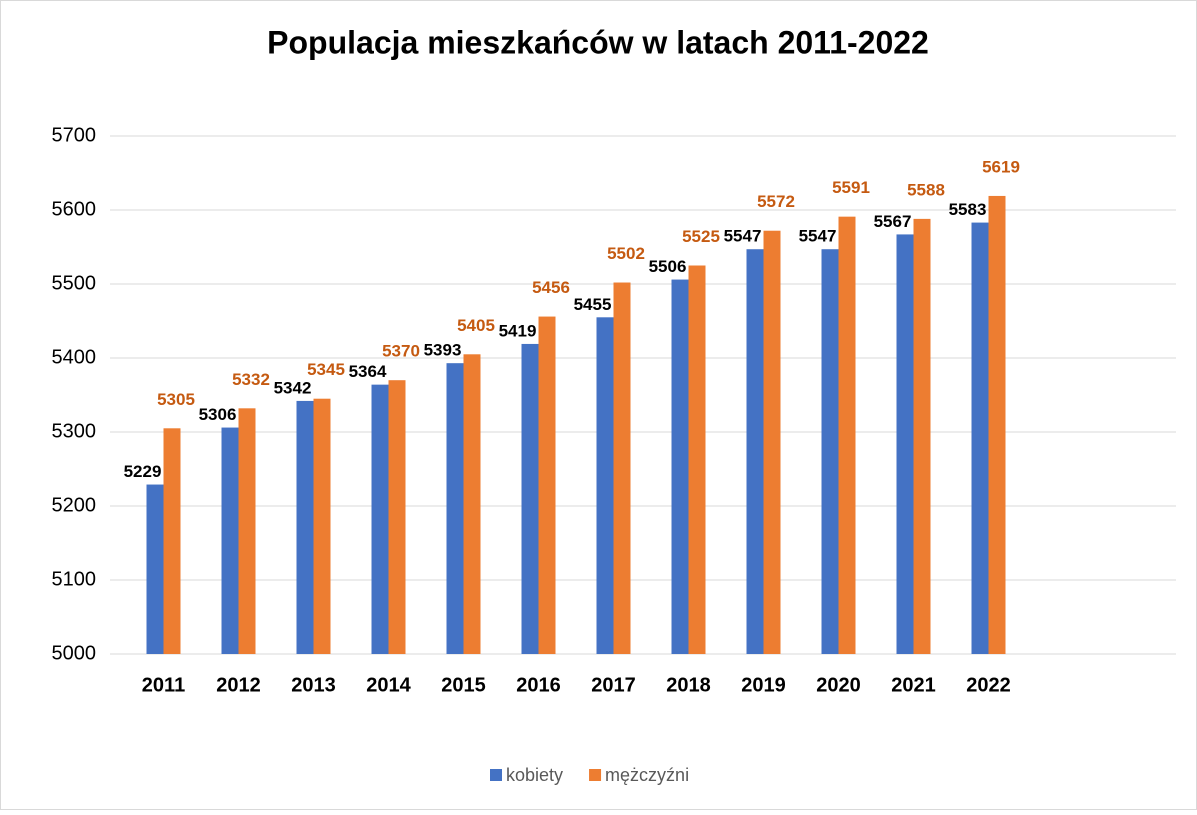 This screenshot has height=815, width=1197. Describe the element at coordinates (913, 685) in the screenshot. I see `x-tick-label: 2021` at that location.